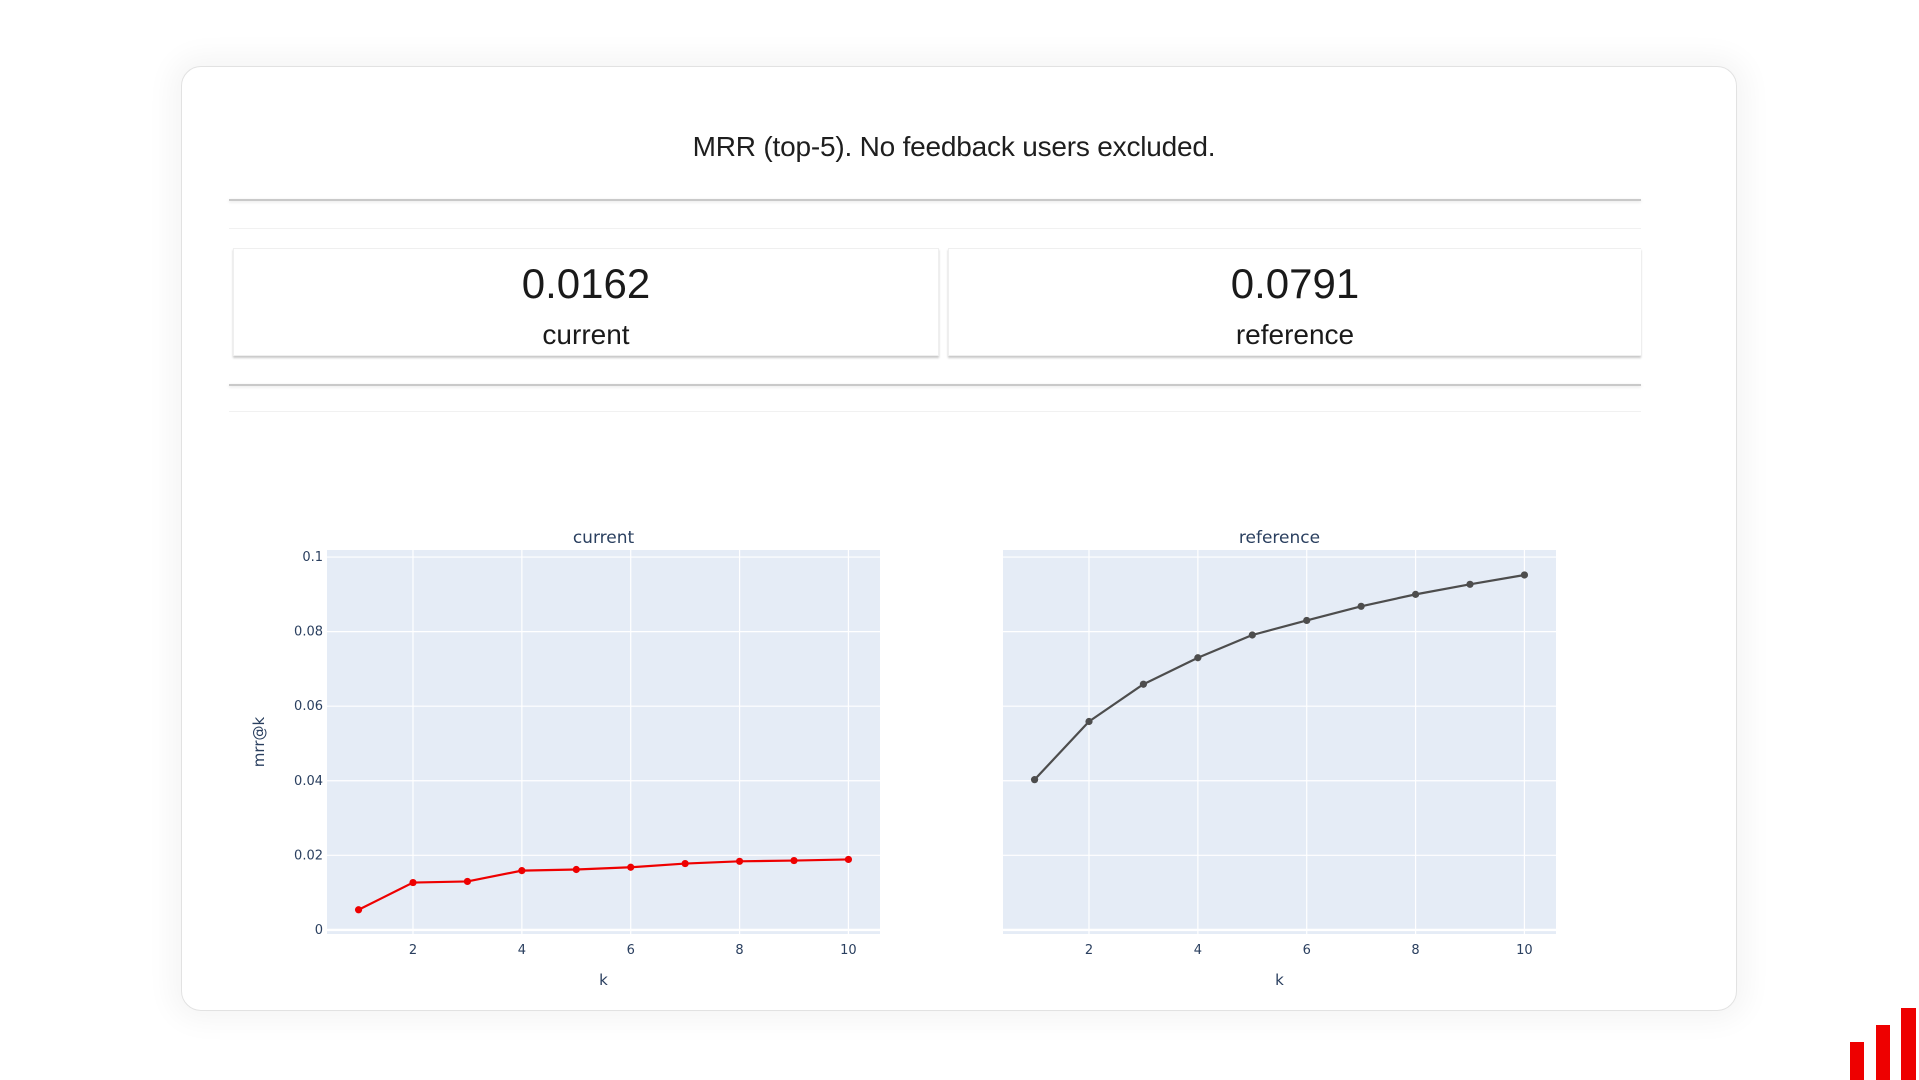 This screenshot has height=1080, width=1919. I want to click on metric-label: current, so click(586, 334).